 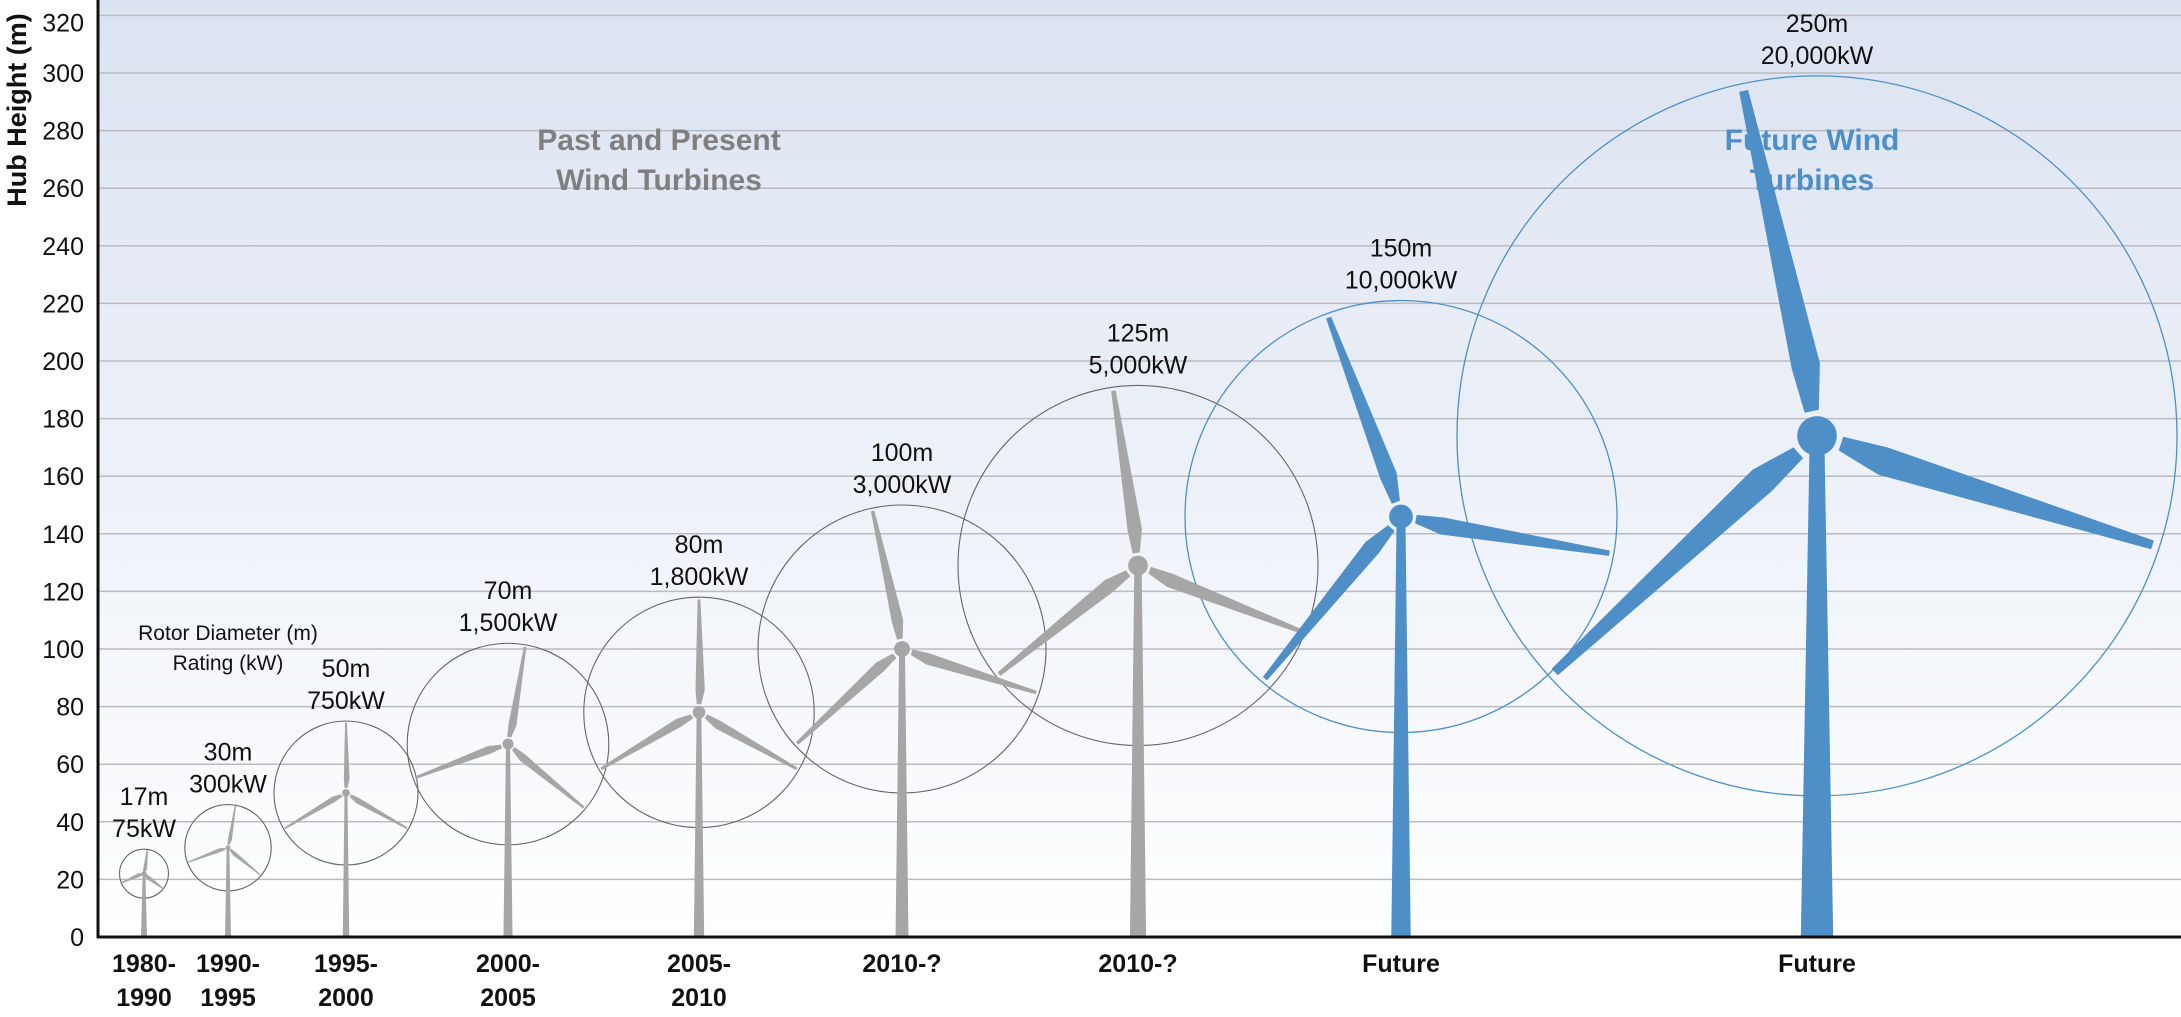 I want to click on y-axis-label: Hub Height (m), so click(x=17, y=109).